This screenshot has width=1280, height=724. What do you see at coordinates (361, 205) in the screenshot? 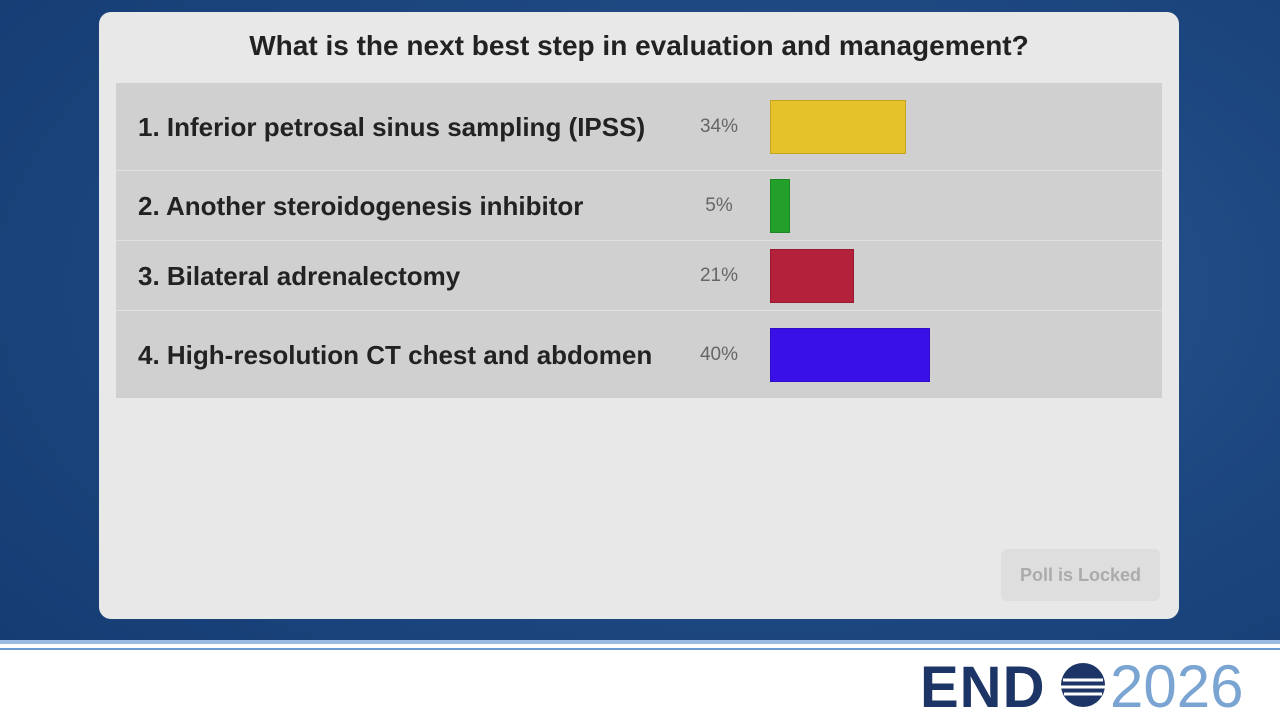
I see `option-label: 2. Another steroidogenesis inhibitor` at bounding box center [361, 205].